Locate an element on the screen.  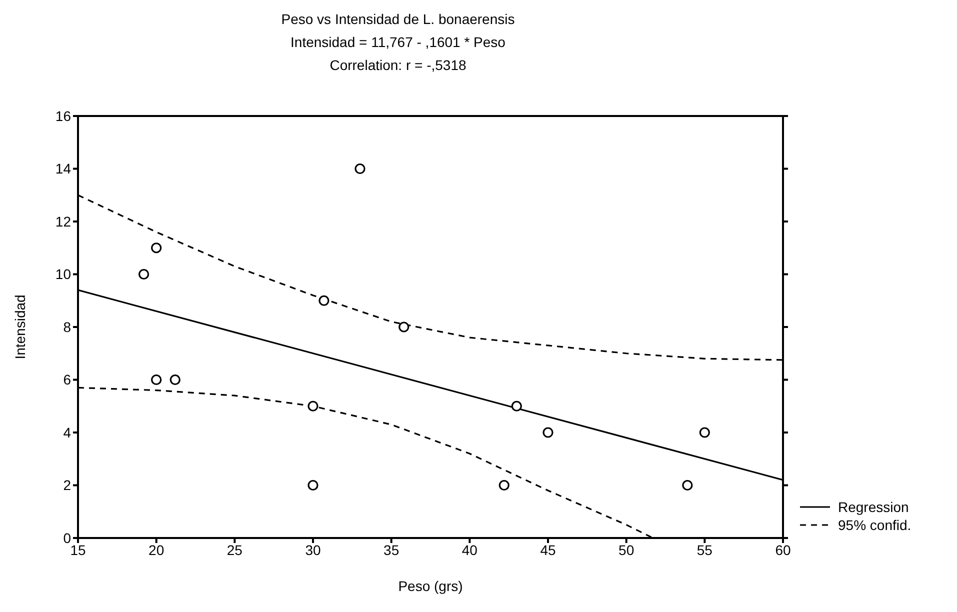
y-tick-label: 12 is located at coordinates (63, 221).